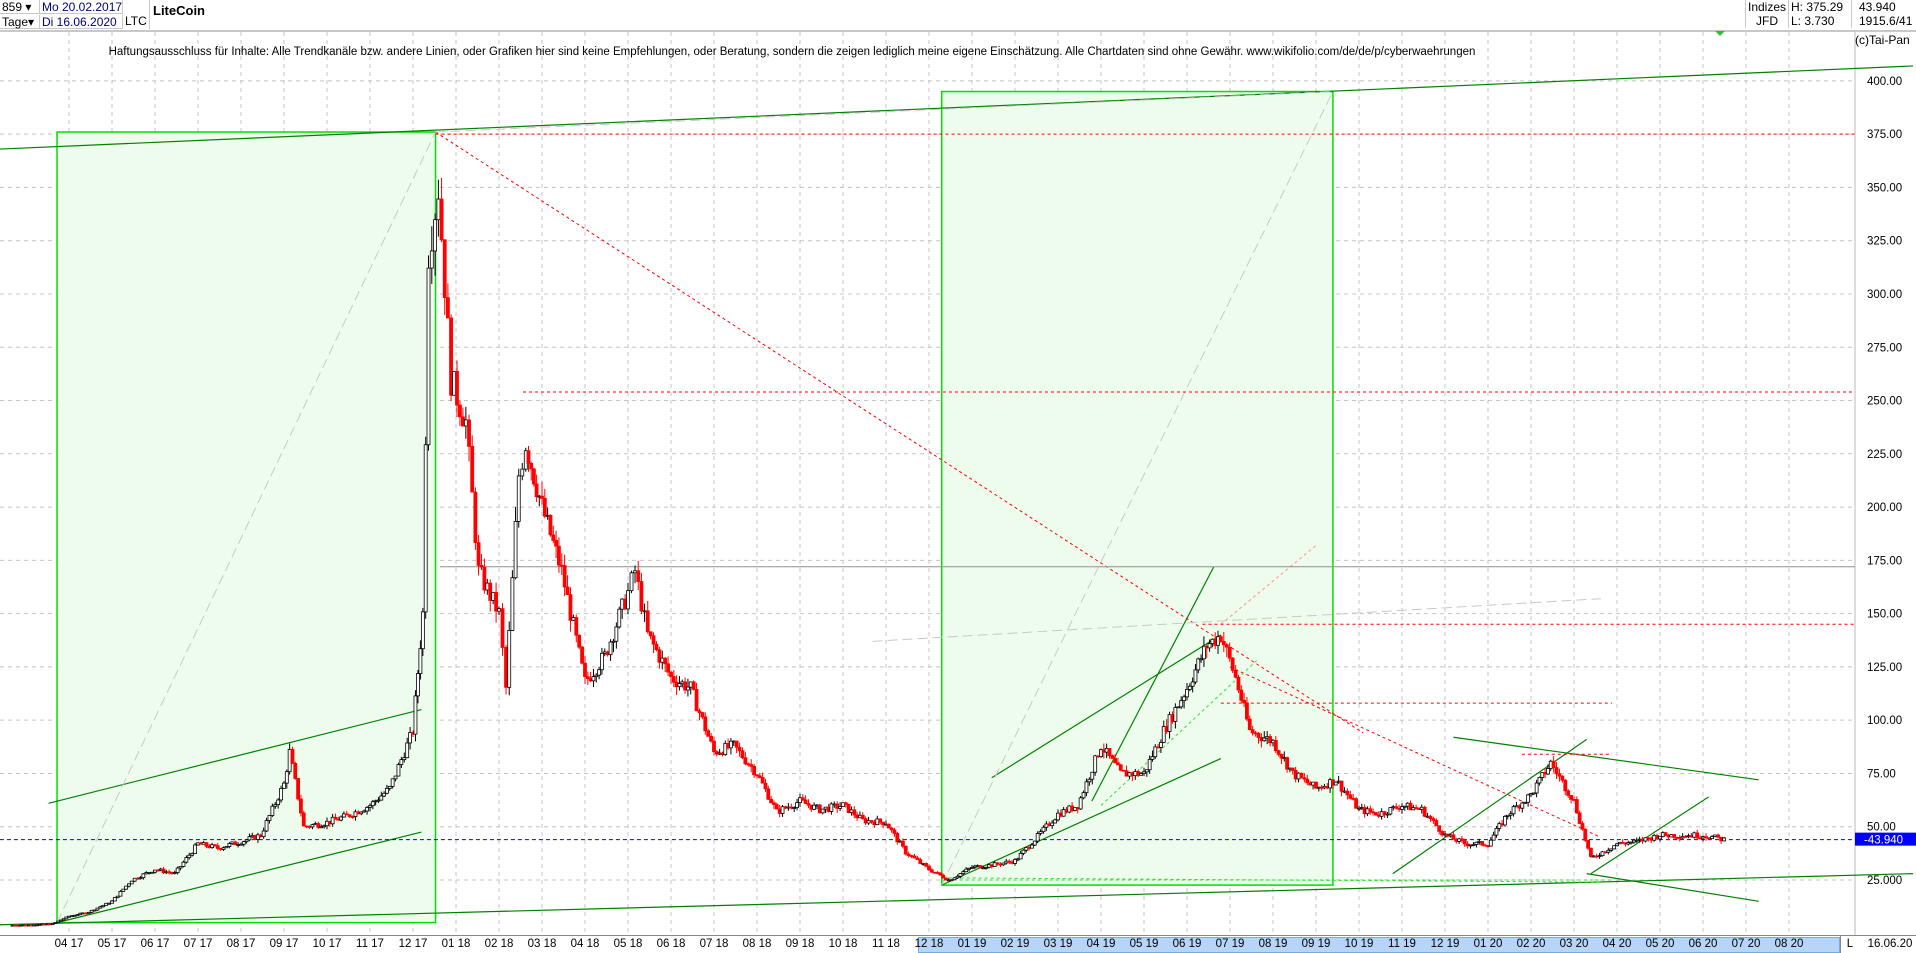 This screenshot has width=1916, height=953. What do you see at coordinates (69, 944) in the screenshot?
I see `x-tick-label: 04 17` at bounding box center [69, 944].